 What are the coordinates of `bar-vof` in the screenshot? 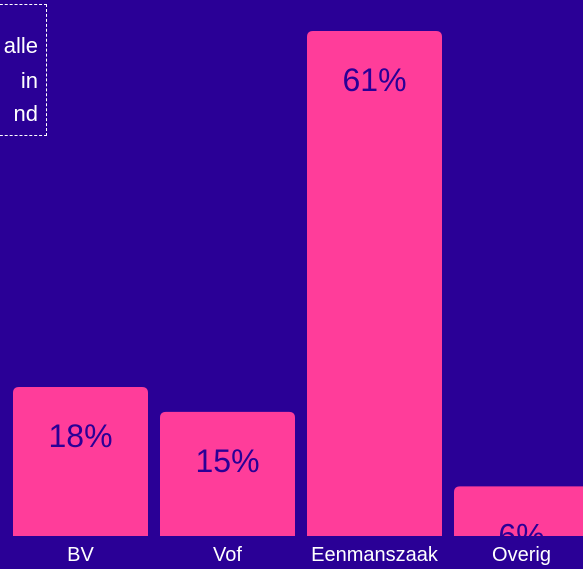 It's located at (227, 473).